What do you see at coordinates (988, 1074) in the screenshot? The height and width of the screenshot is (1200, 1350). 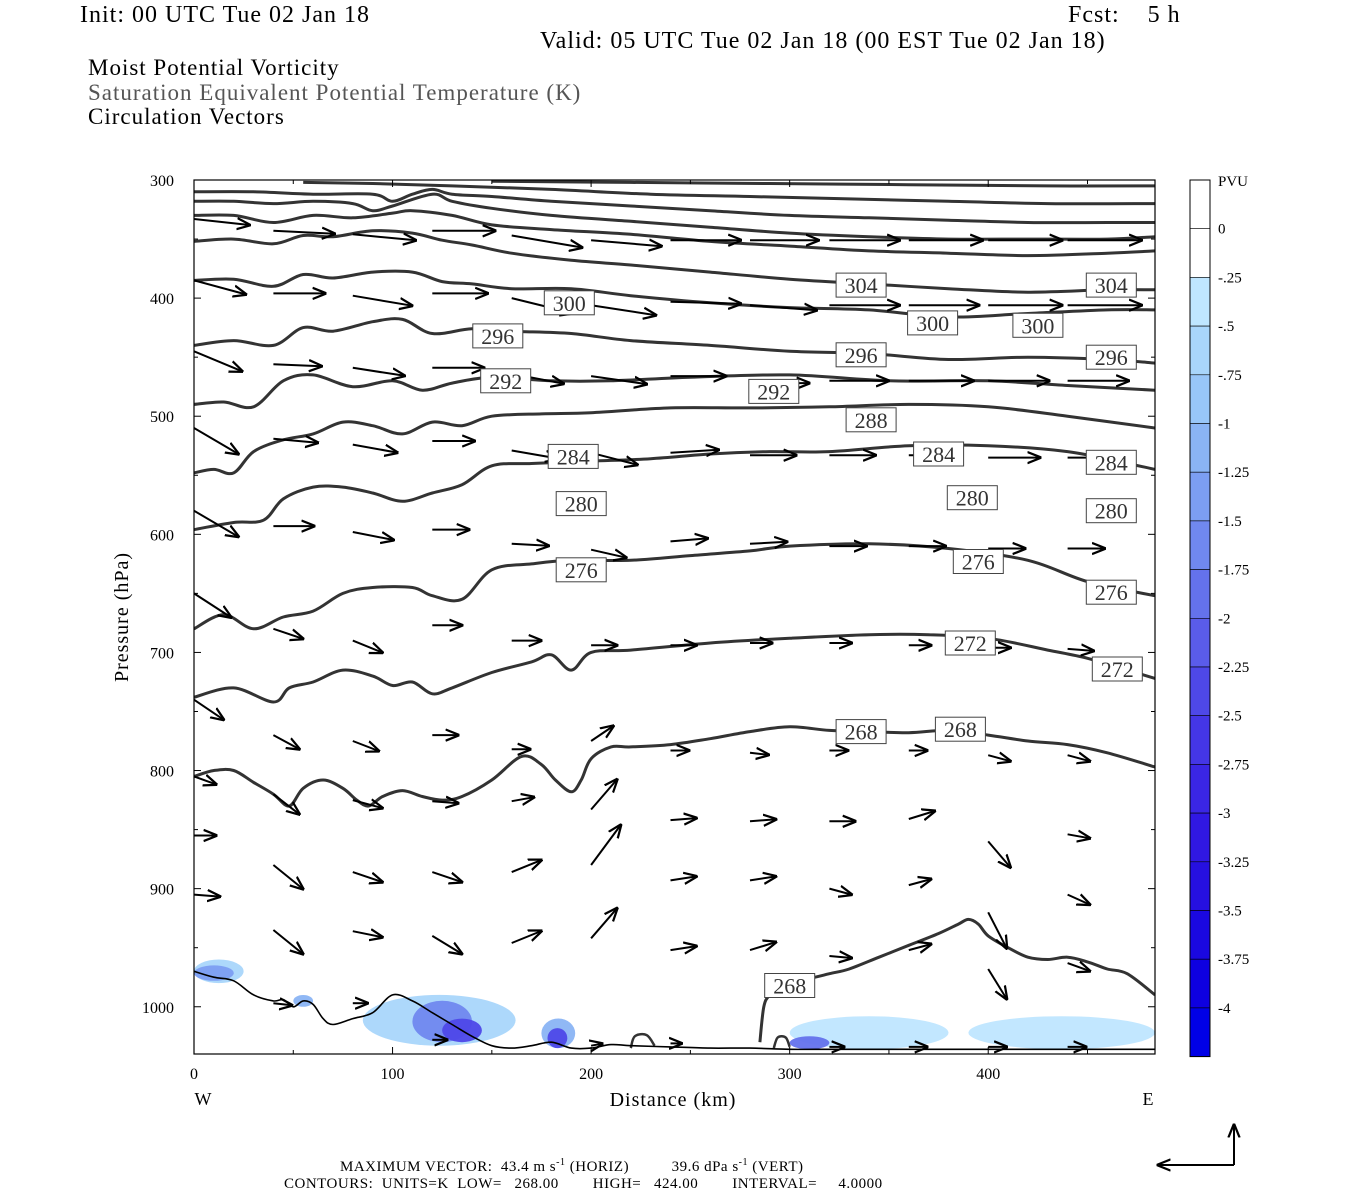 I see `x-tick-label: 400` at bounding box center [988, 1074].